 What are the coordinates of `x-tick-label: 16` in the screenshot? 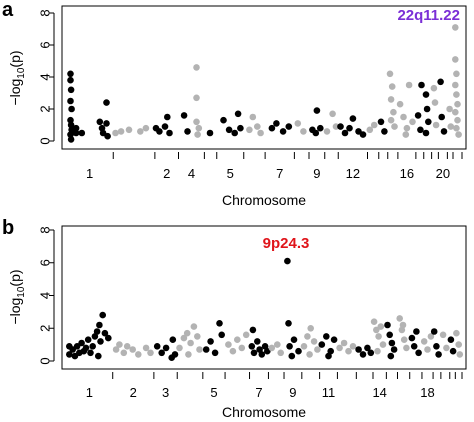 It's located at (407, 173).